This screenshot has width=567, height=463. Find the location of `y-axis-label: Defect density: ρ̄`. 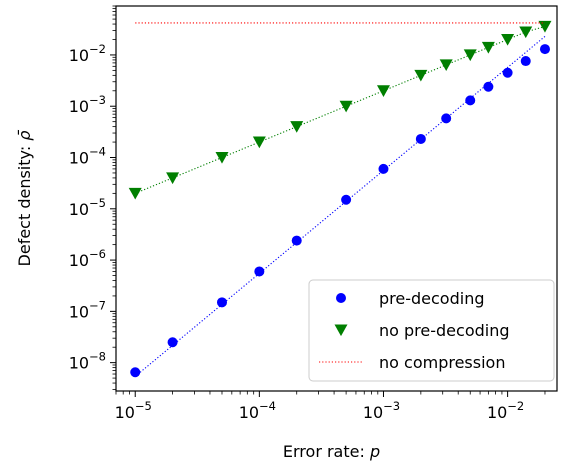

y-axis-label: Defect density: ρ̄ is located at coordinates (24, 198).